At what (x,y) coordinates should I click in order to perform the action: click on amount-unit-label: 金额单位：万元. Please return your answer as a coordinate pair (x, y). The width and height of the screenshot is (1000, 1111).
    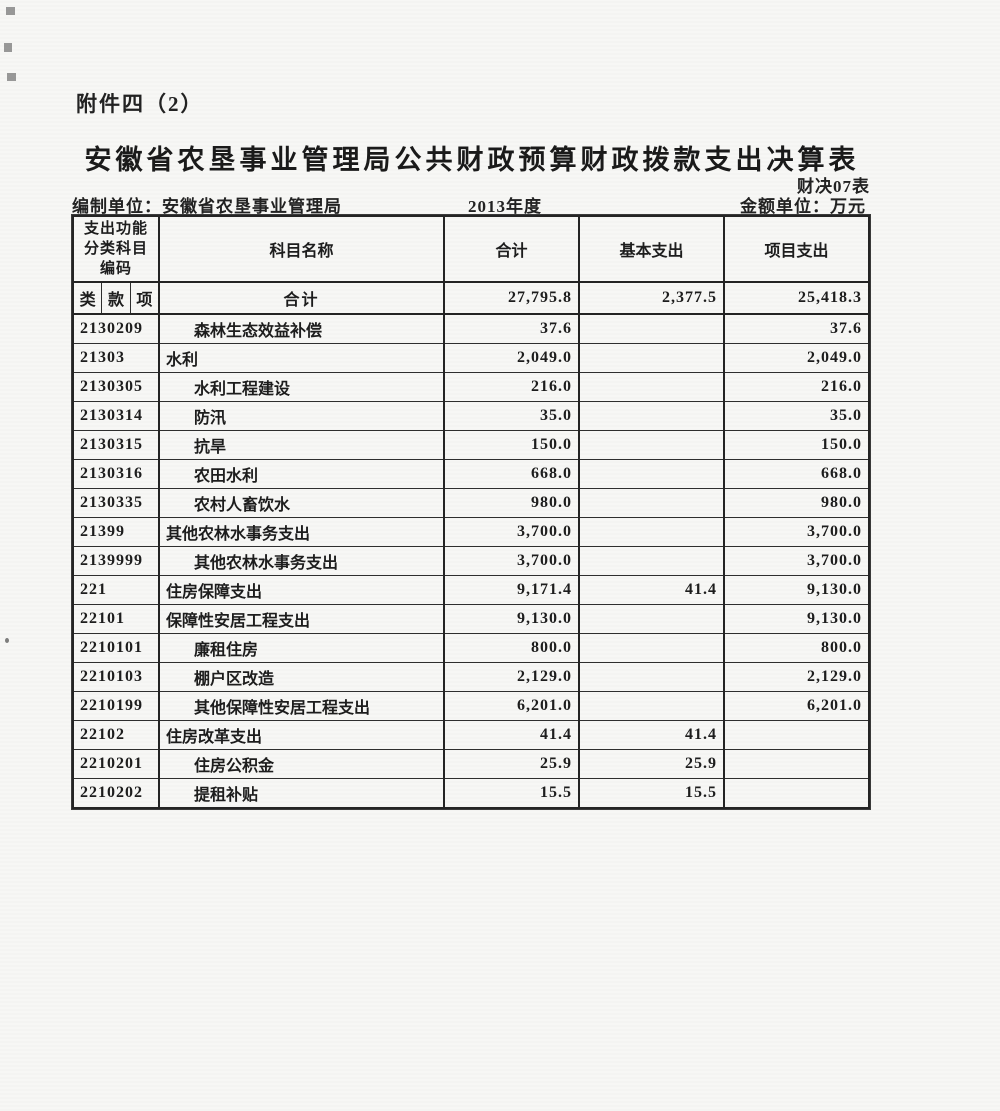
    Looking at the image, I should click on (803, 206).